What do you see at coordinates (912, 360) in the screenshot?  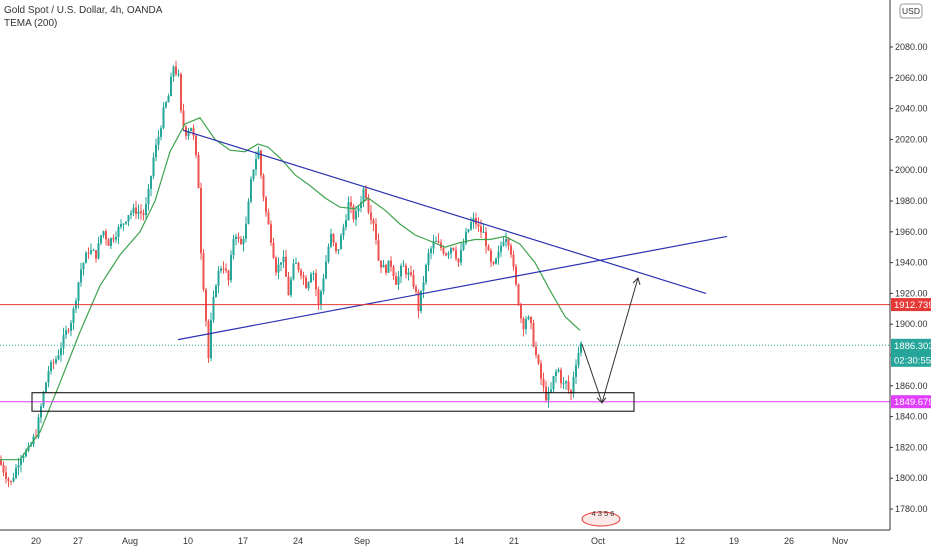 I see `countdown-text: 02:30:55` at bounding box center [912, 360].